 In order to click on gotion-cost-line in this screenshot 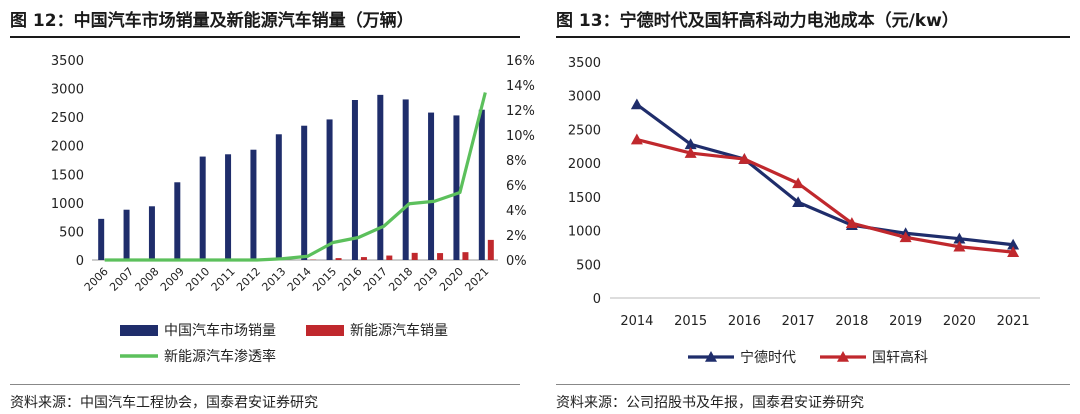, I will do `click(825, 195)`.